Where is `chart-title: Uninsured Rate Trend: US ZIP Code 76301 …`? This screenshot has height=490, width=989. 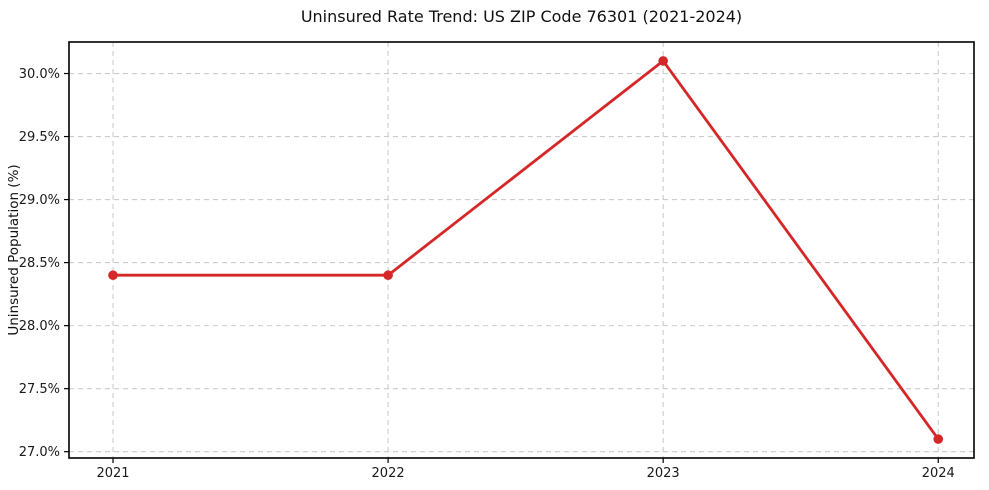
chart-title: Uninsured Rate Trend: US ZIP Code 76301 … is located at coordinates (521, 16).